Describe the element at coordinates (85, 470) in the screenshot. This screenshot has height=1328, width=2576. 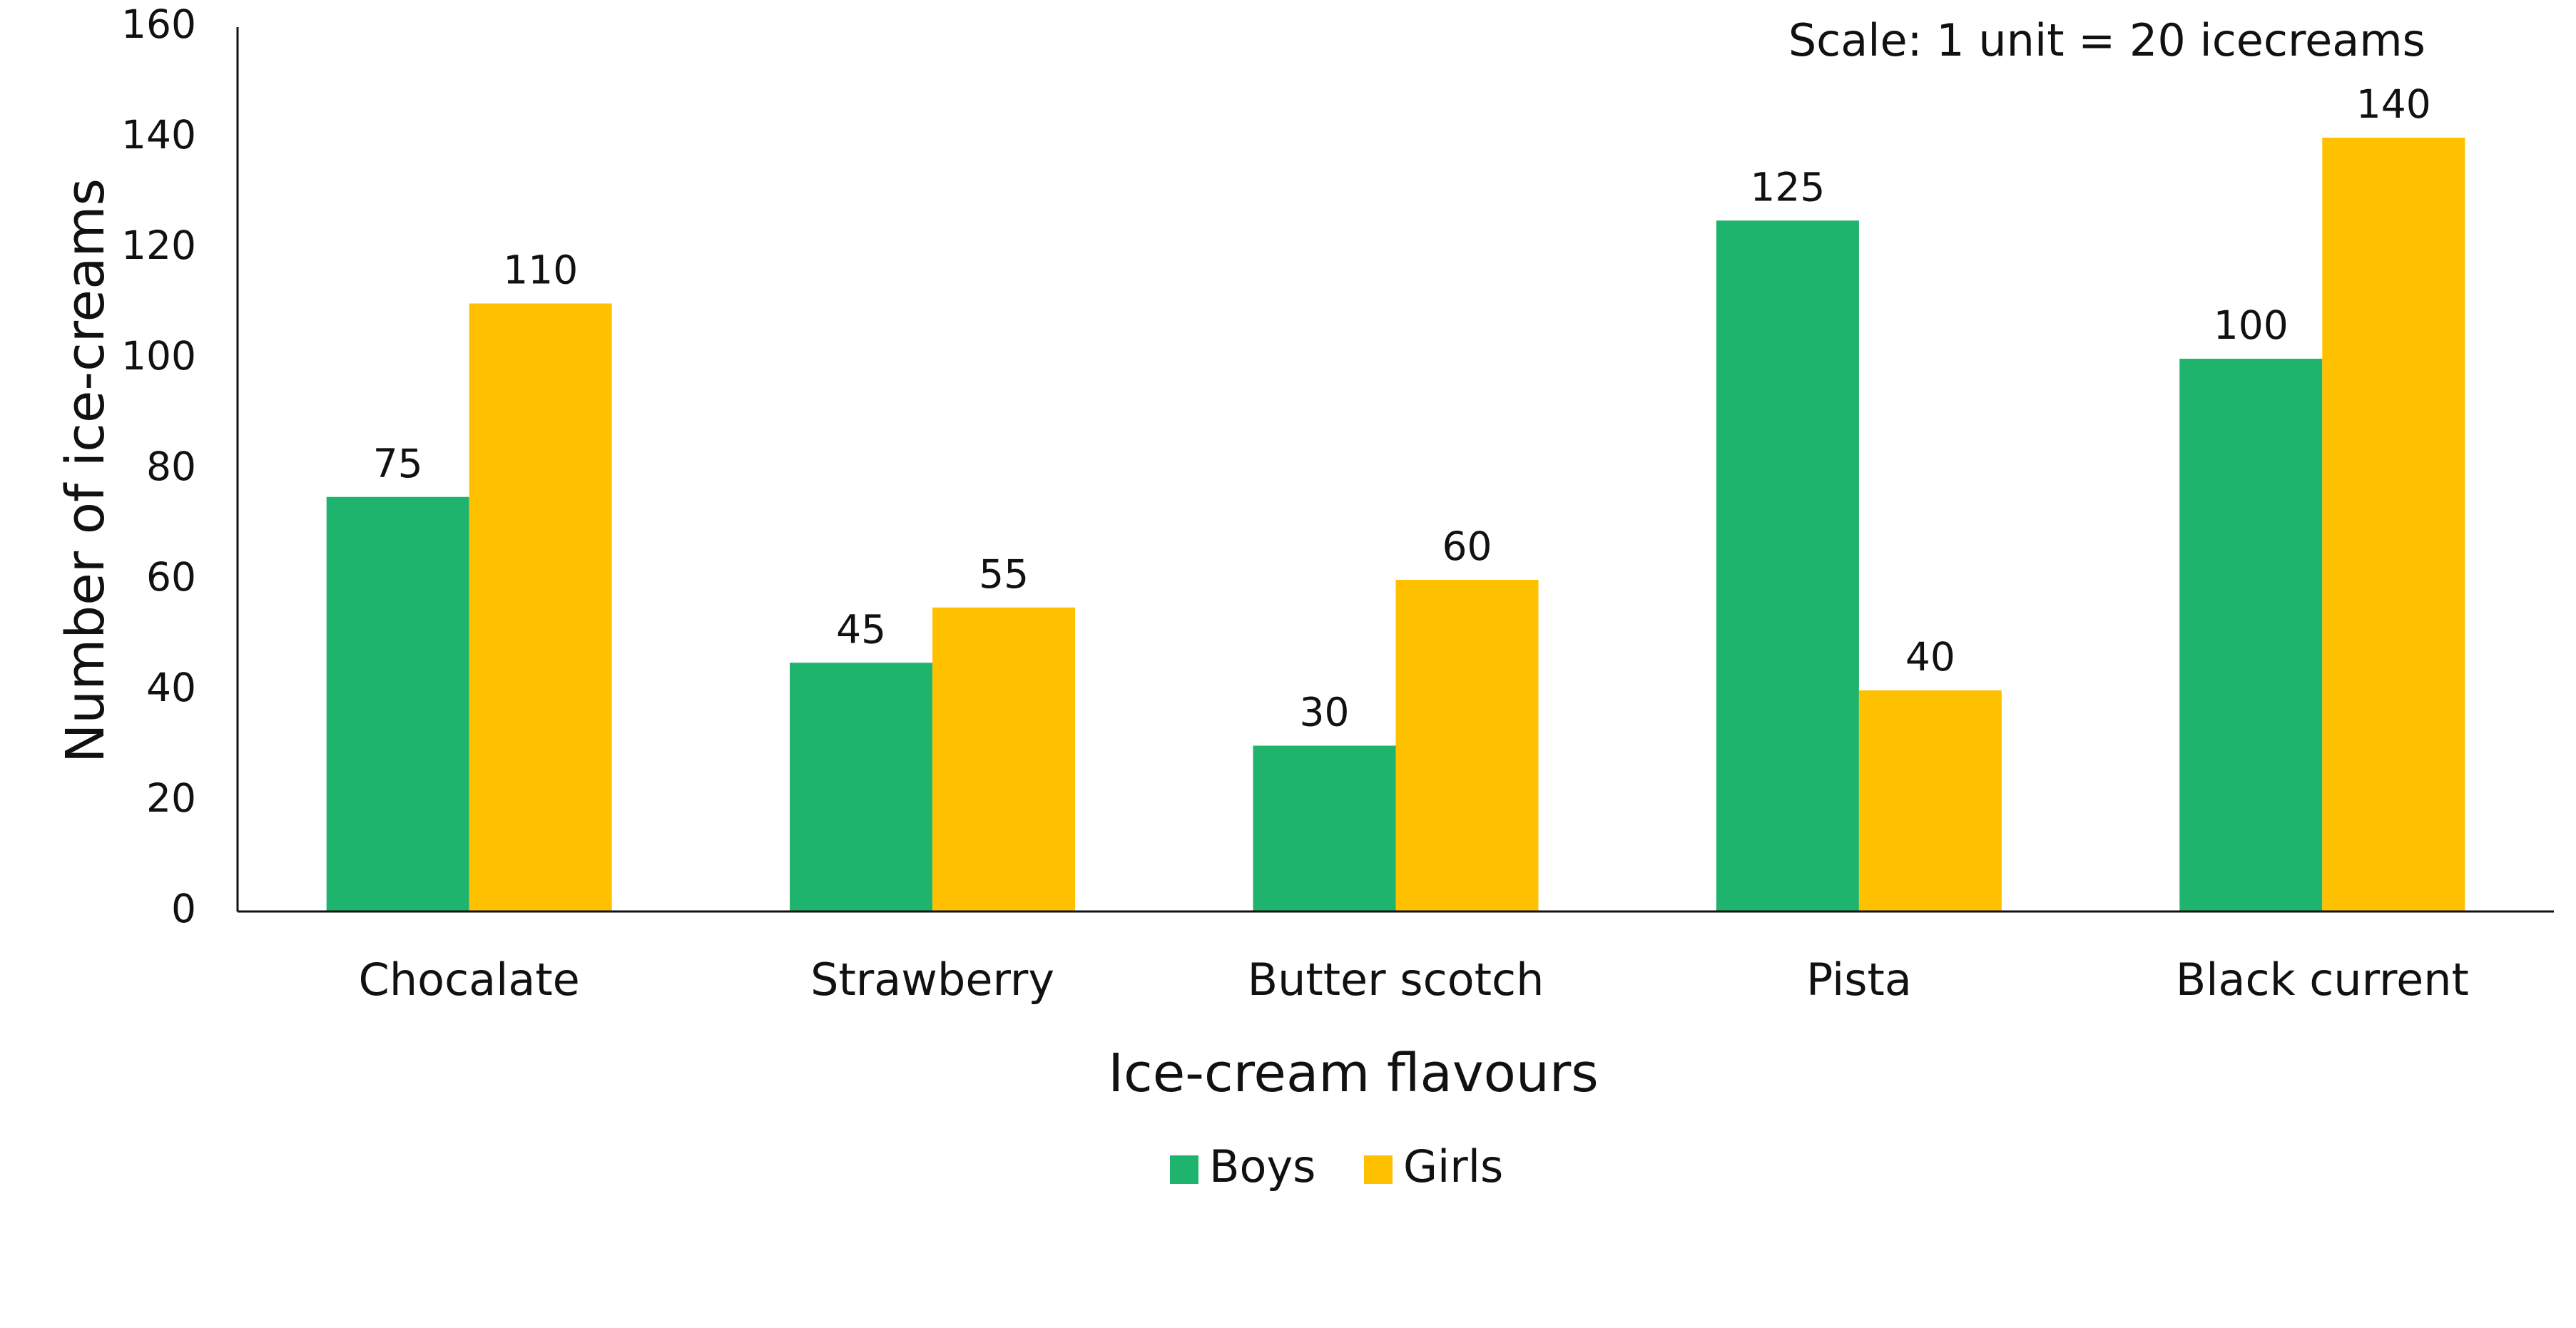
I see `y-axis-title: Number of ice-creams` at that location.